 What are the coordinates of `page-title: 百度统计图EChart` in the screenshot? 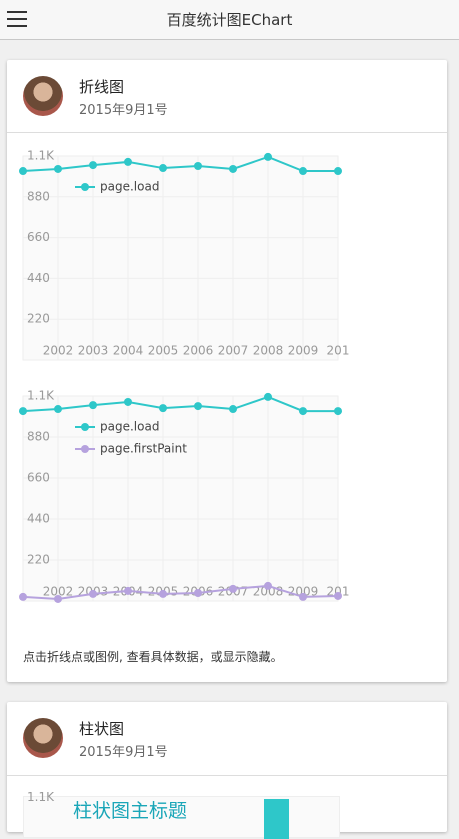 It's located at (229, 20).